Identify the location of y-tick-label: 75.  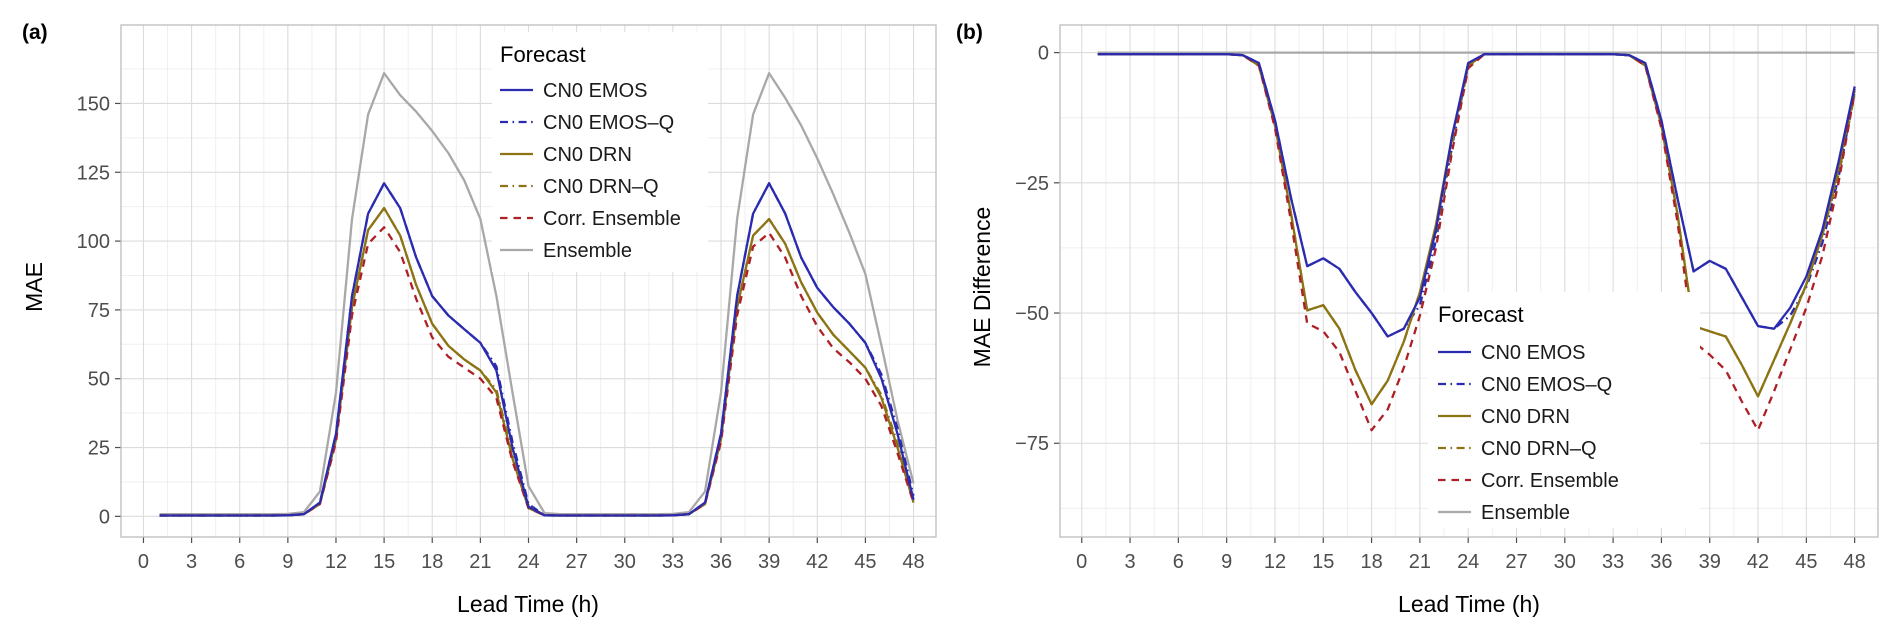
(99, 311).